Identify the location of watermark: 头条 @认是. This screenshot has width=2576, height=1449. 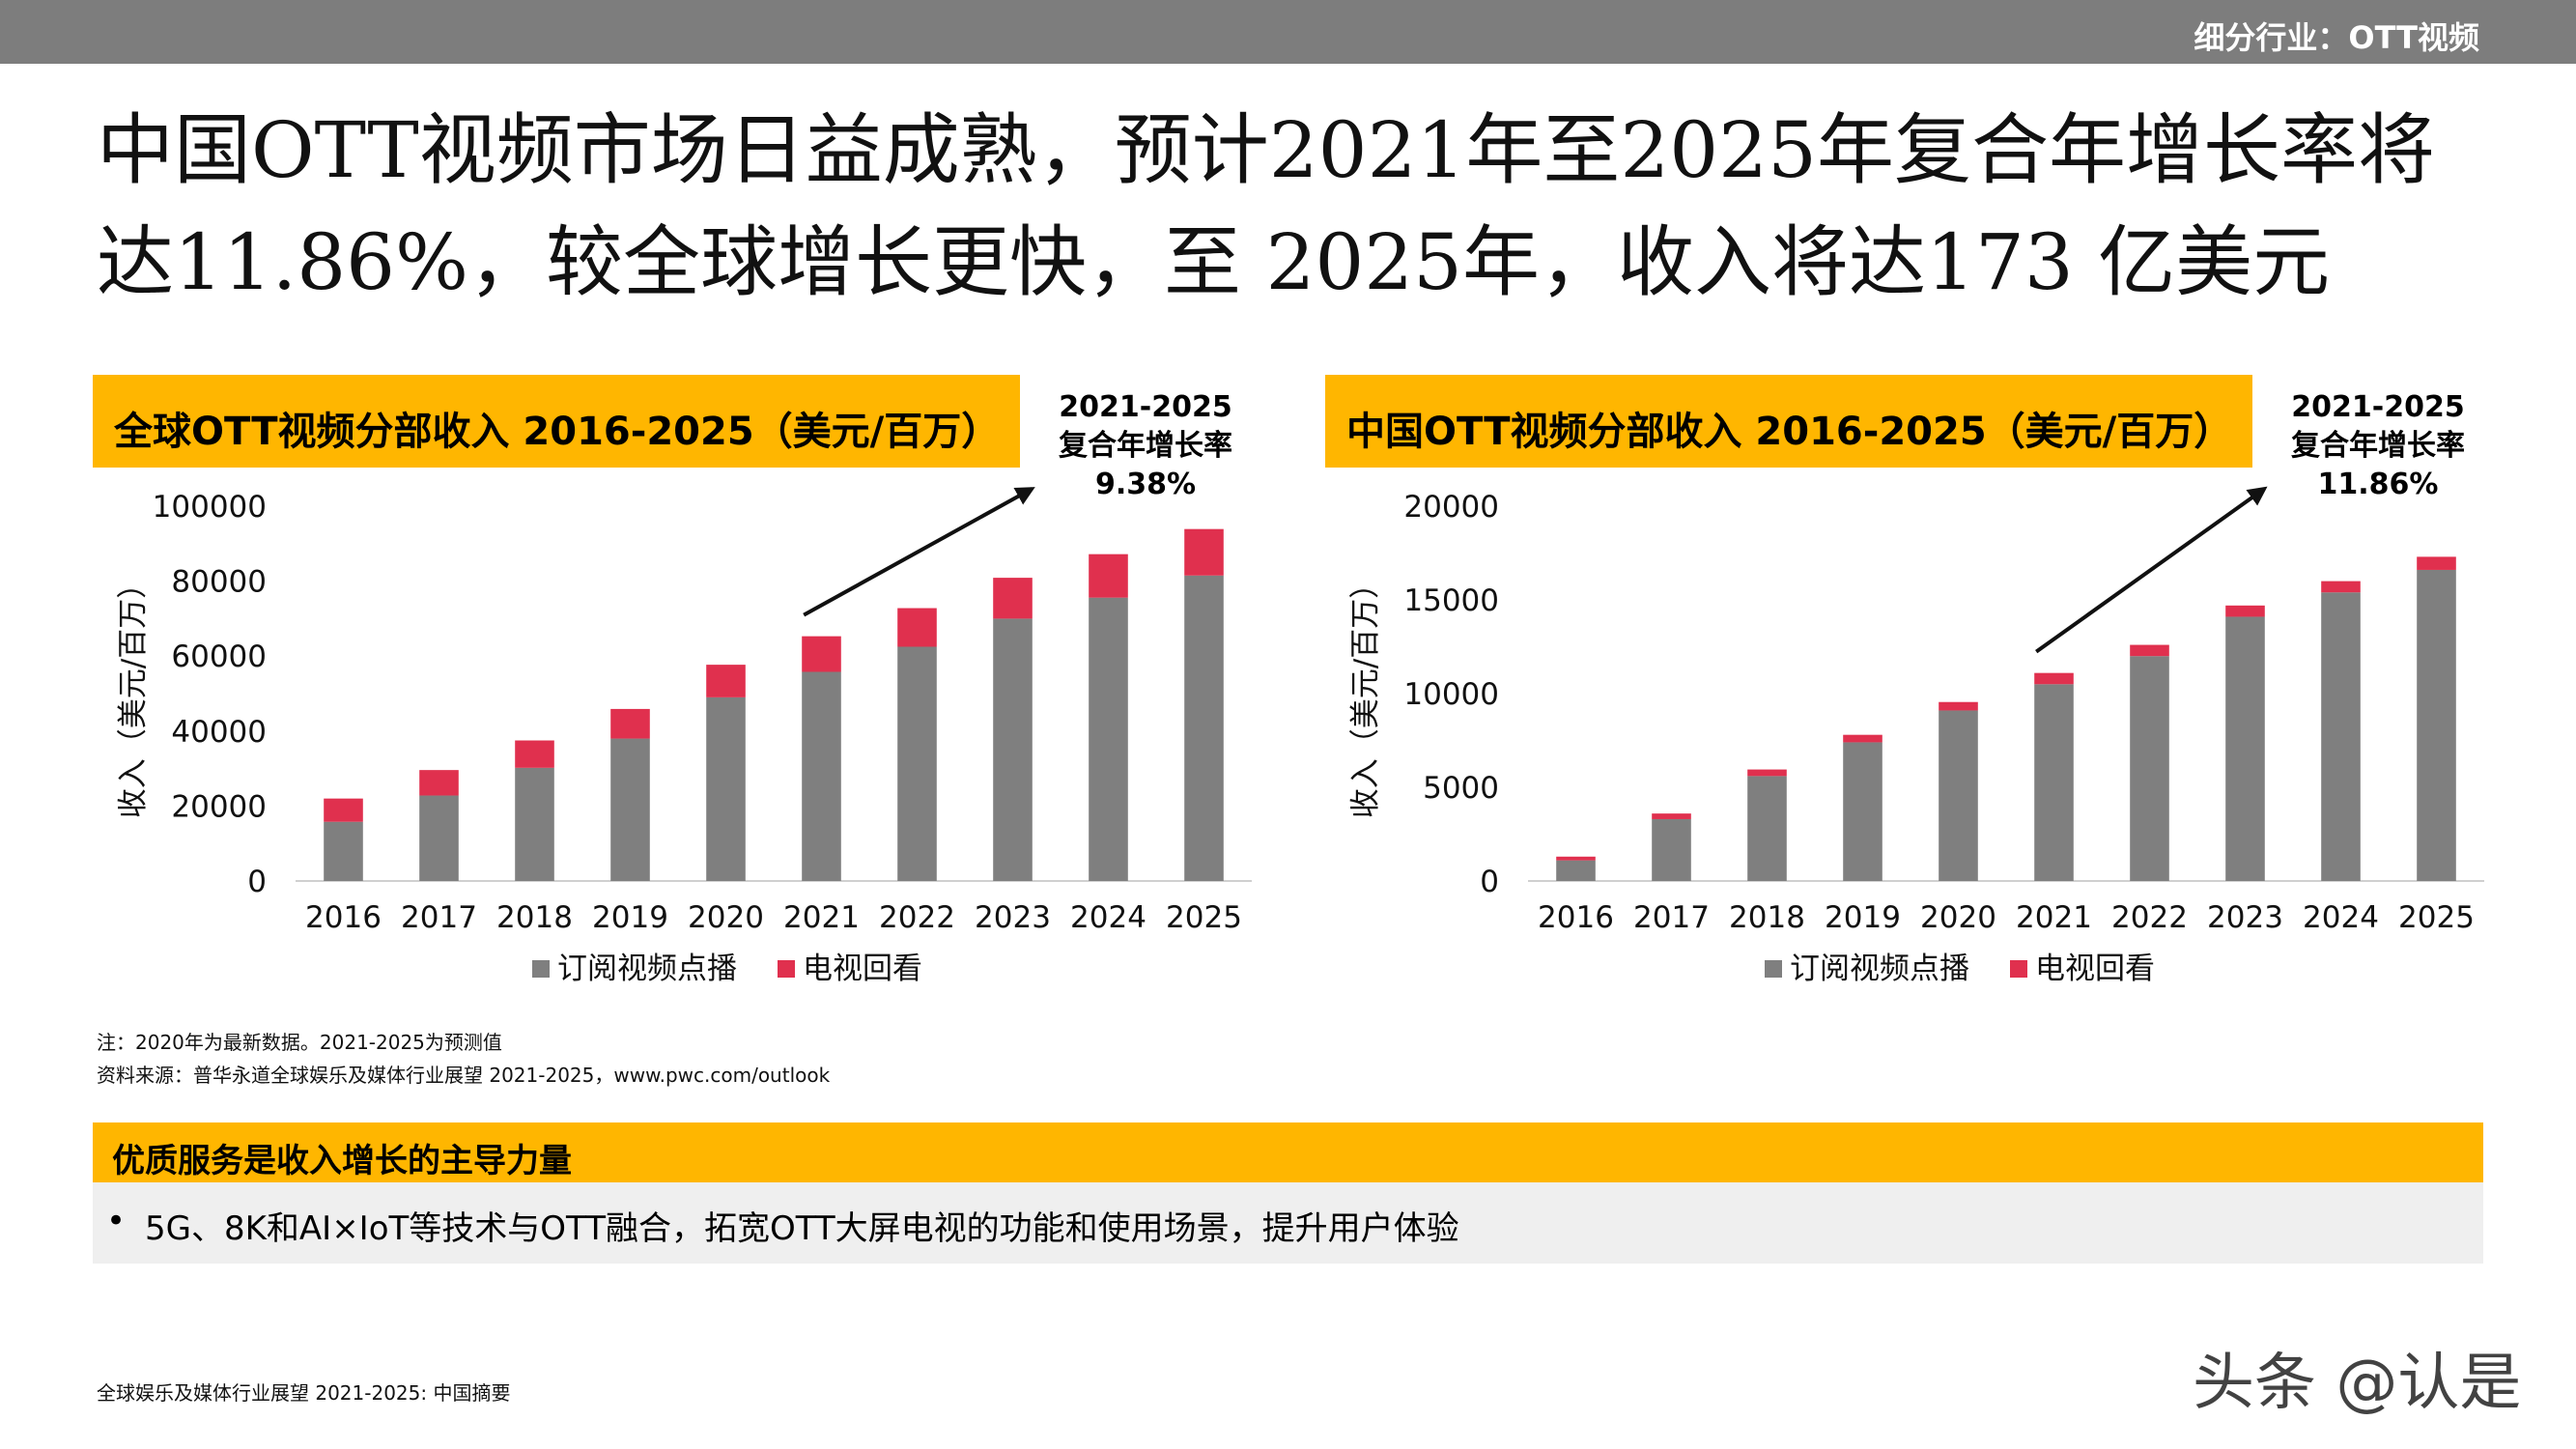
(2357, 1383).